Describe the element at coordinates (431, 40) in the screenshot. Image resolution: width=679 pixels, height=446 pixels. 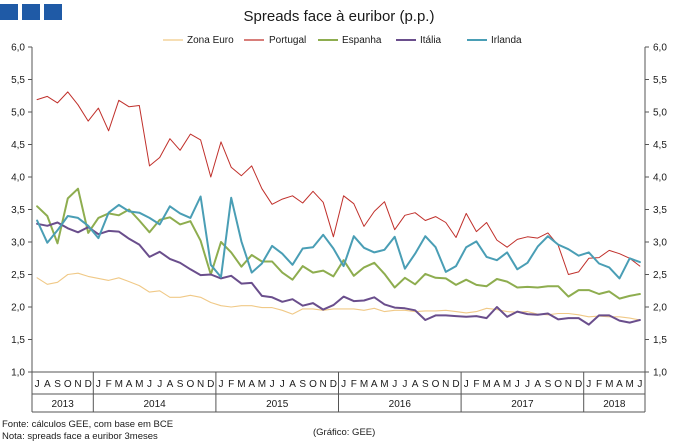
I see `legend-label-italia: Itália` at that location.